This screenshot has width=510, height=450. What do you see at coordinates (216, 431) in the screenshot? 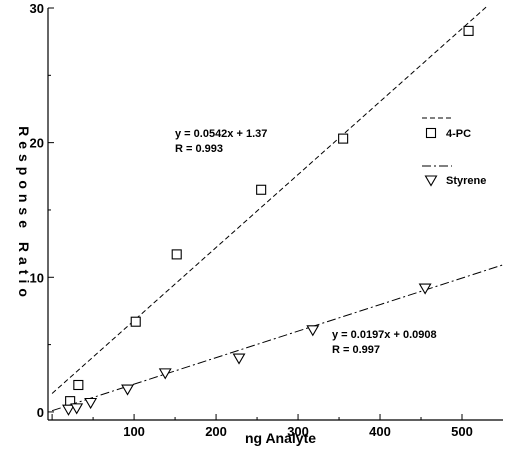
I see `x-tick-label: 200` at bounding box center [216, 431].